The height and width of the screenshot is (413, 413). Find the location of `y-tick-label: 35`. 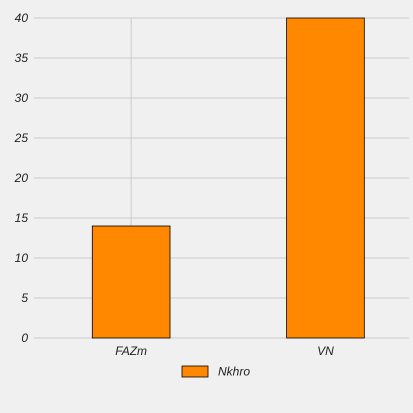

y-tick-label: 35 is located at coordinates (22, 58).